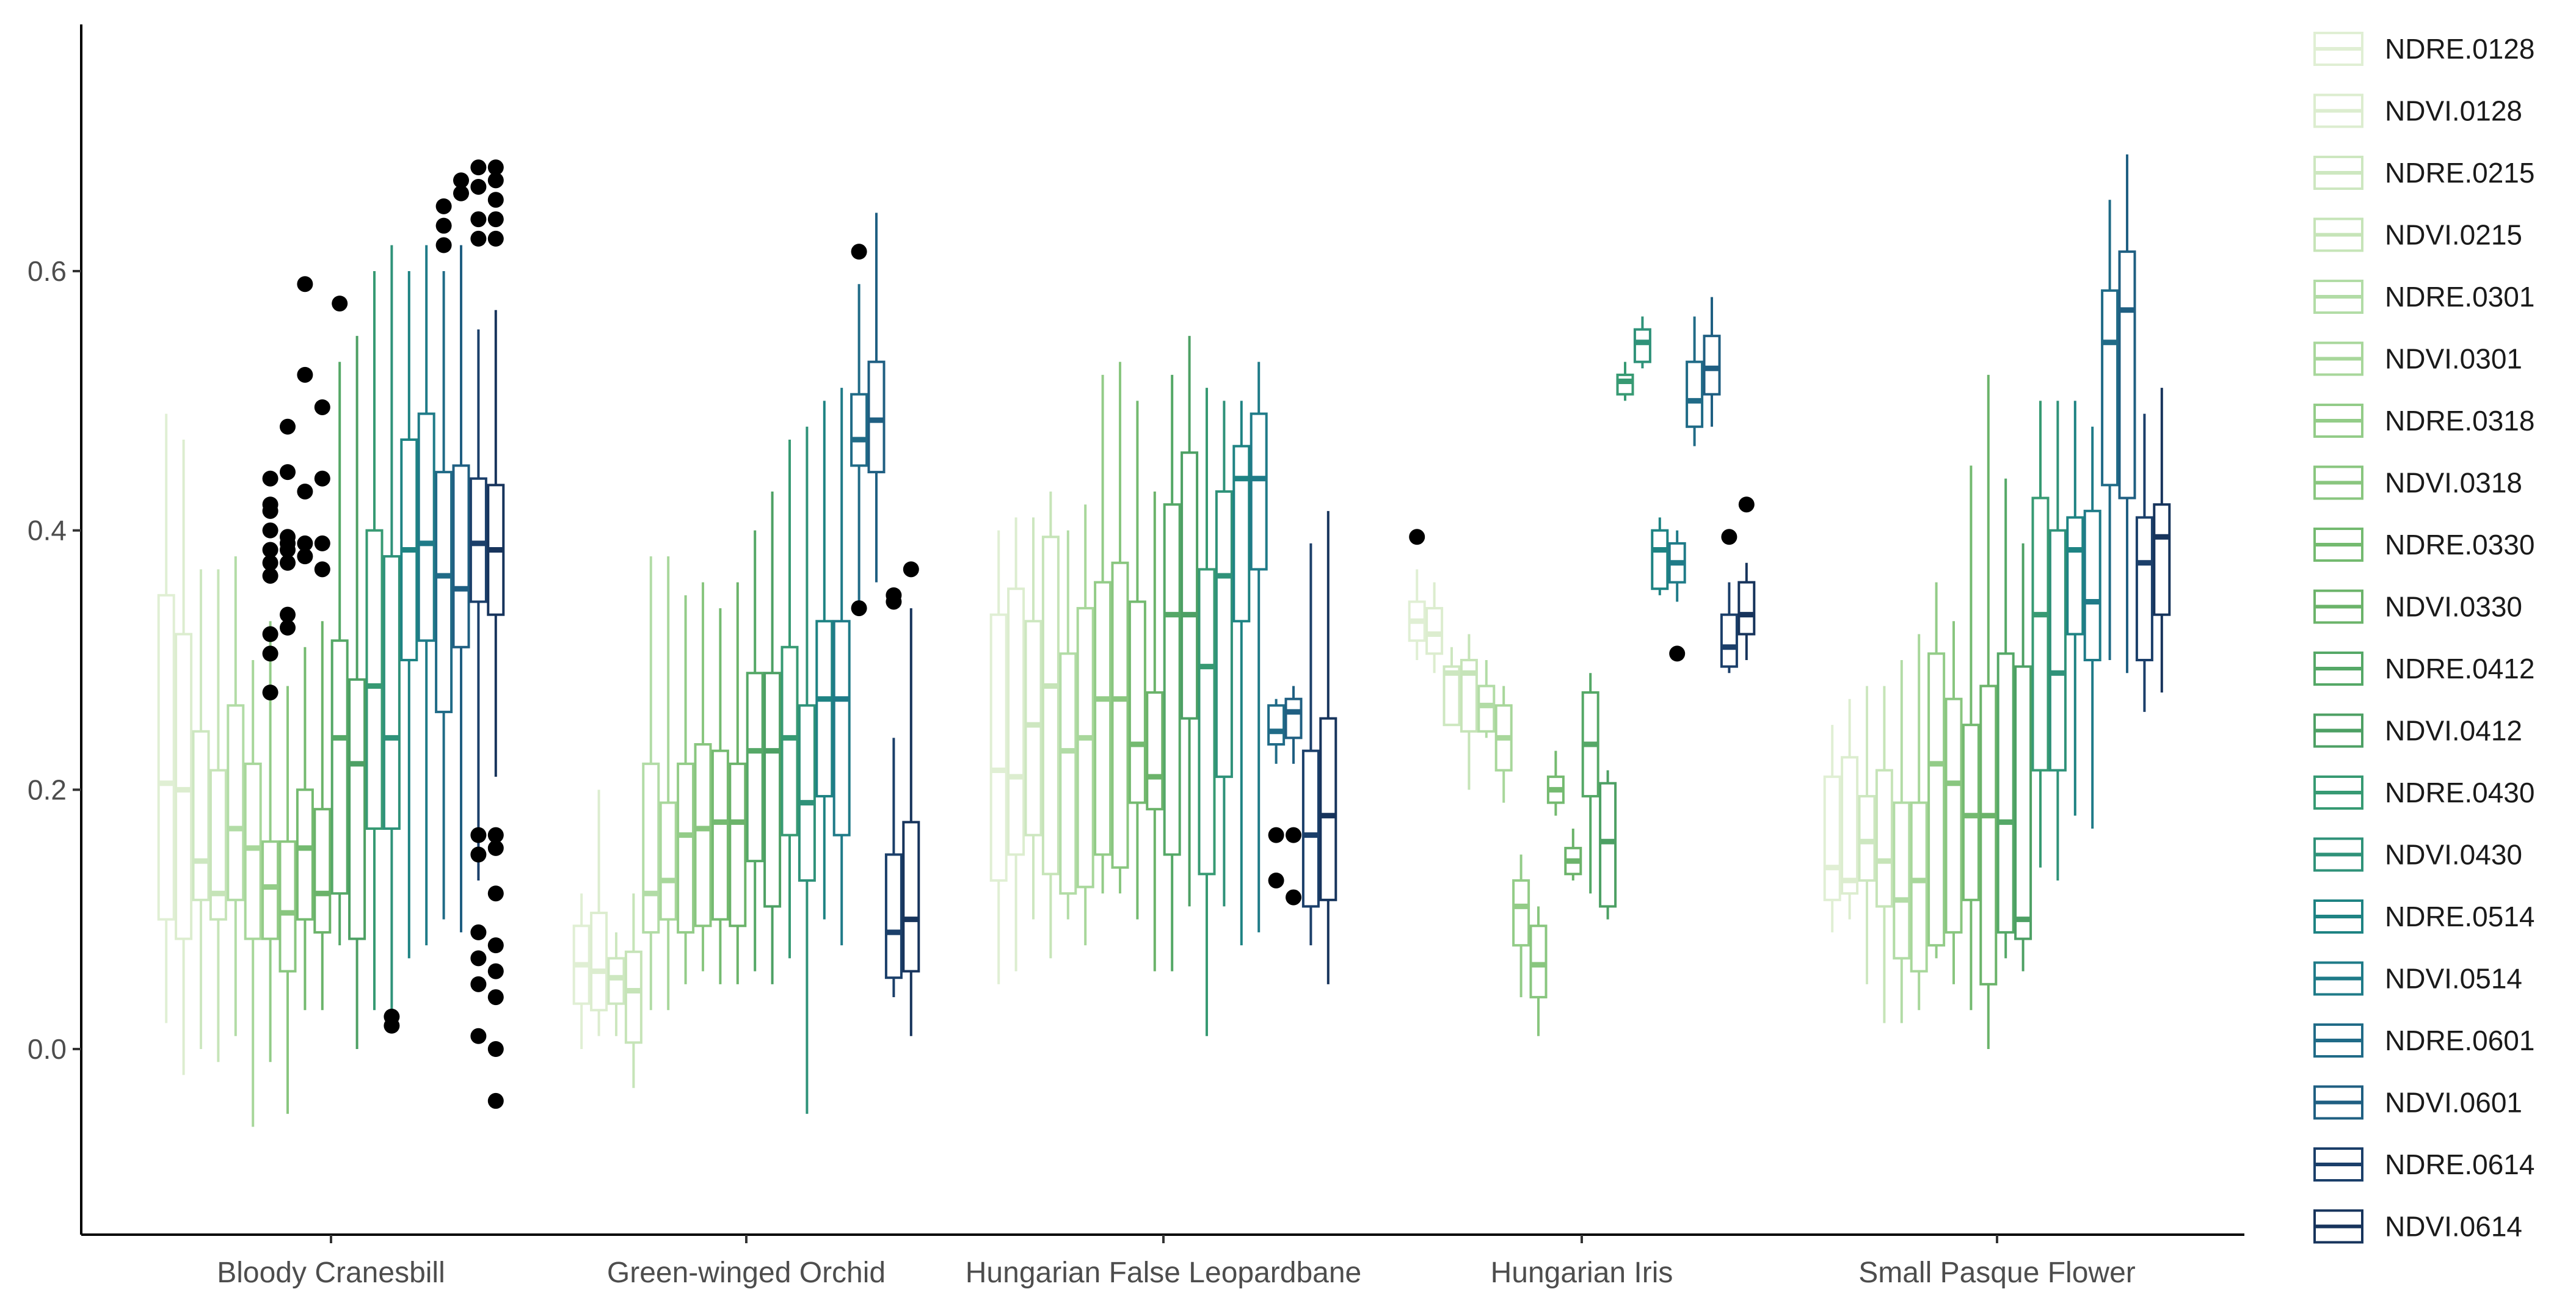  What do you see at coordinates (374, 641) in the screenshot?
I see `box-NDRE.0430-0` at bounding box center [374, 641].